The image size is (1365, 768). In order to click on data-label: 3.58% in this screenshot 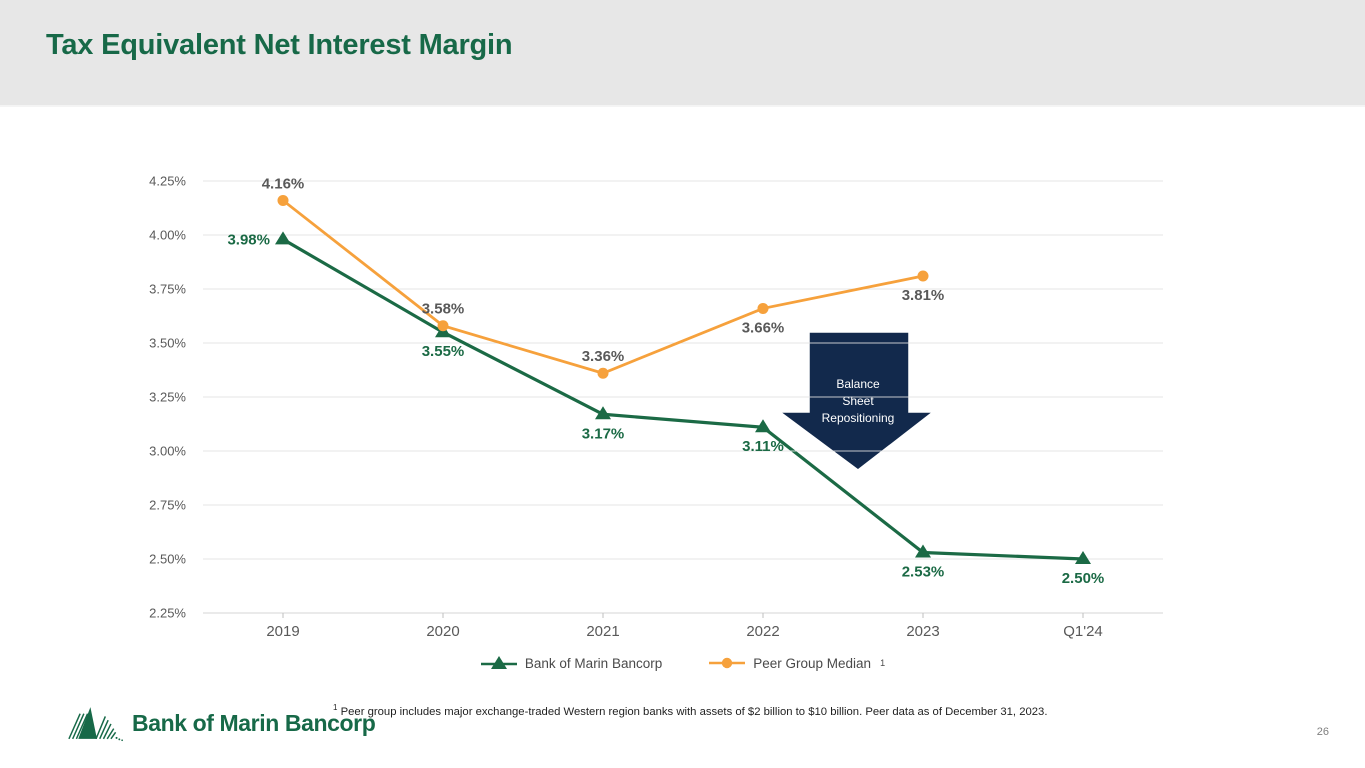, I will do `click(443, 309)`.